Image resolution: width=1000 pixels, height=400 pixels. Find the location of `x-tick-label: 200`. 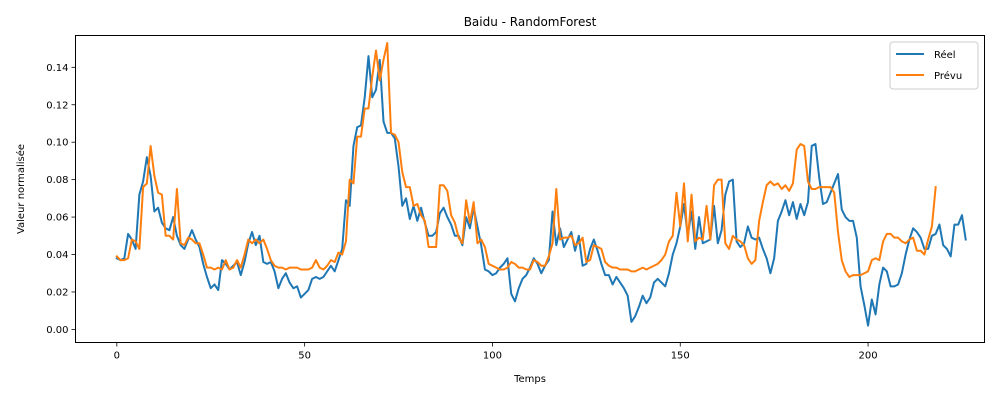

x-tick-label: 200 is located at coordinates (868, 356).